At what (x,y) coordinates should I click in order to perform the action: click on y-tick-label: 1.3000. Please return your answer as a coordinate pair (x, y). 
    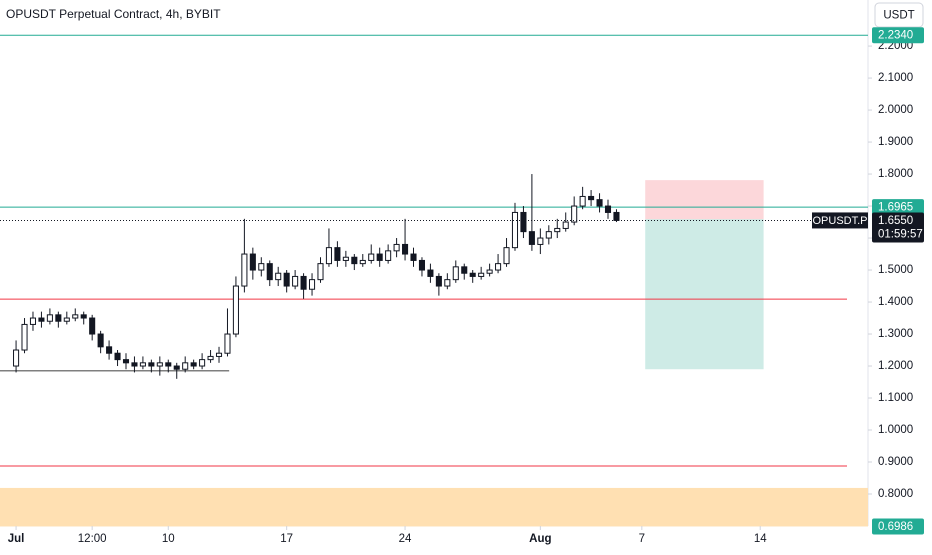
    Looking at the image, I should click on (895, 334).